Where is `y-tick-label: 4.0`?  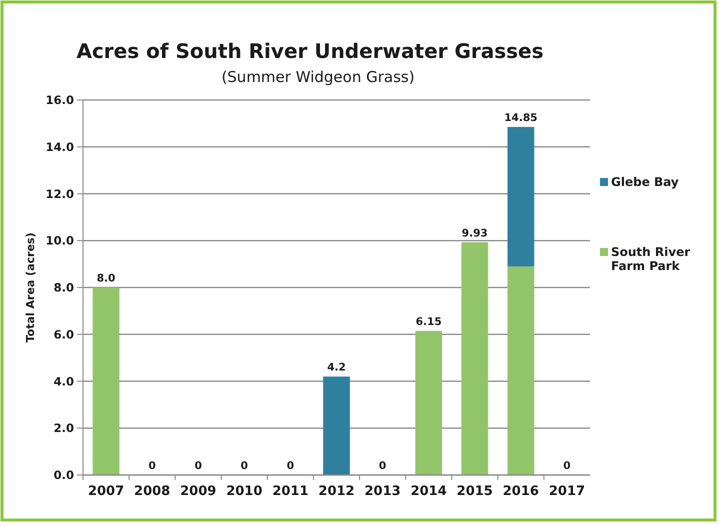
y-tick-label: 4.0 is located at coordinates (64, 381).